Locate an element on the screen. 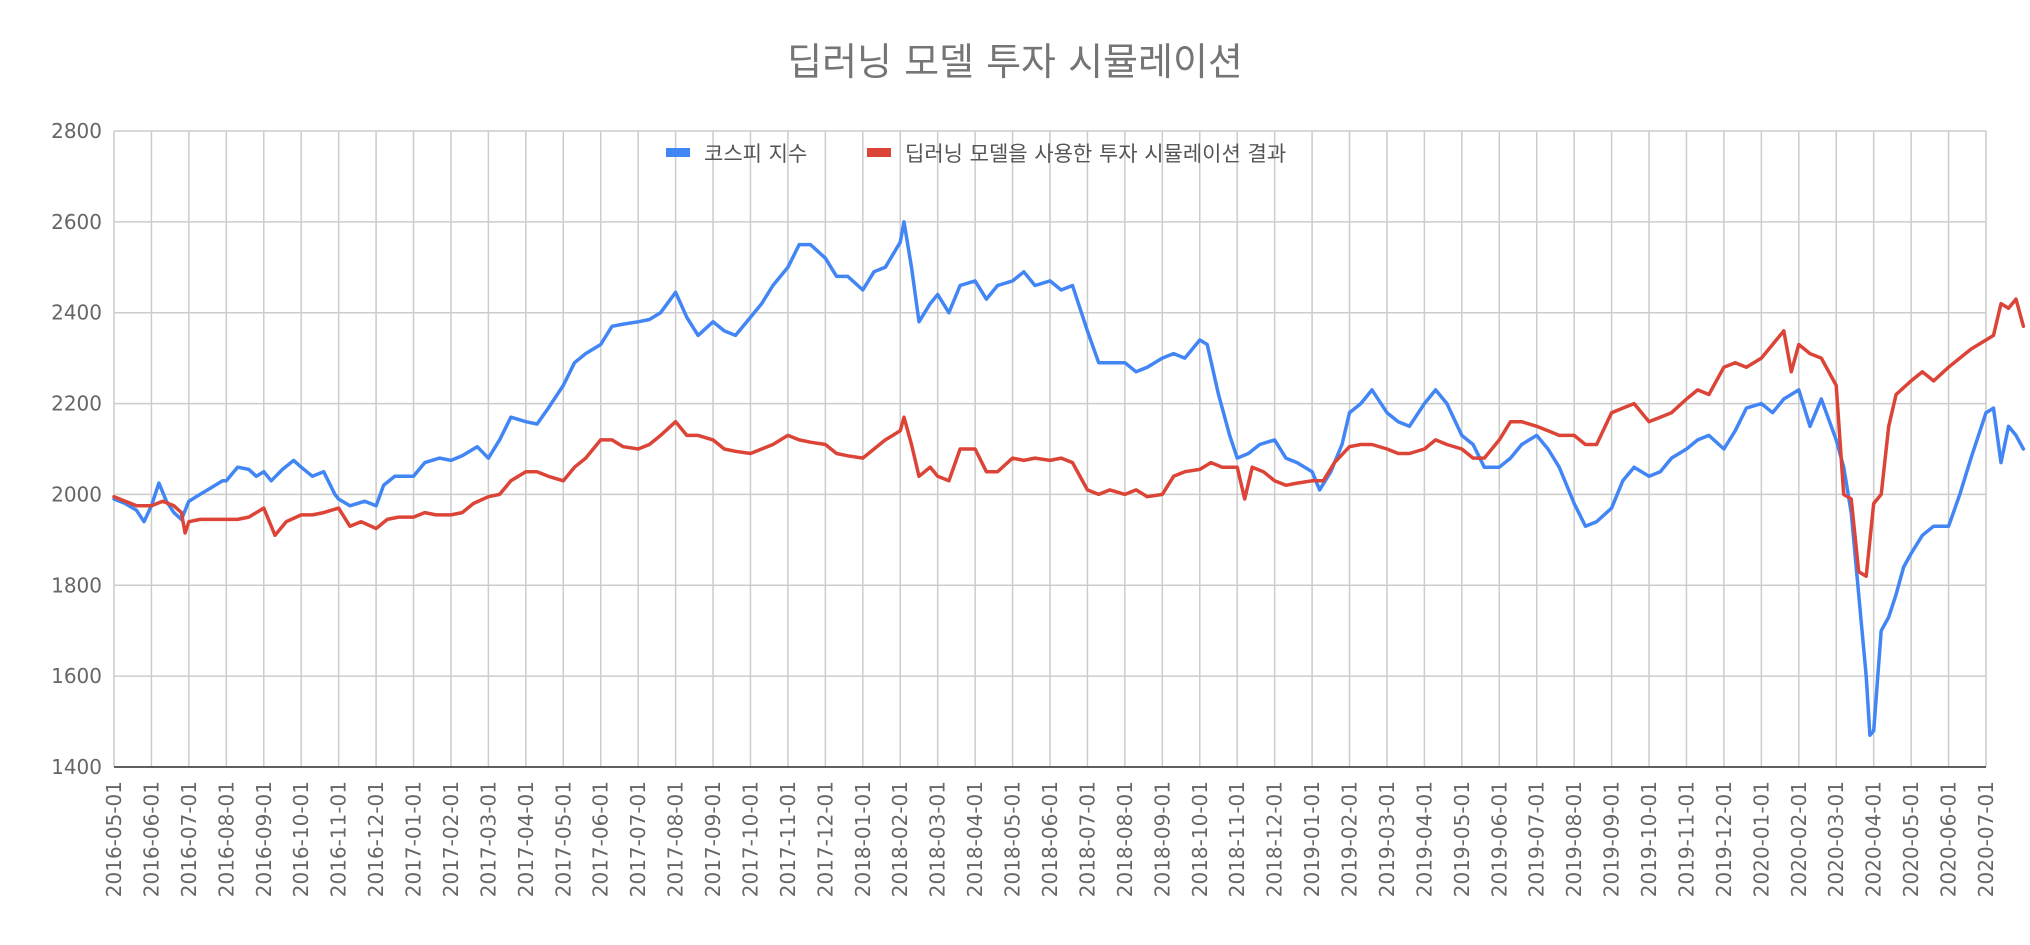 The height and width of the screenshot is (945, 2030). x-tick-label: 2020-01-01 is located at coordinates (1761, 839).